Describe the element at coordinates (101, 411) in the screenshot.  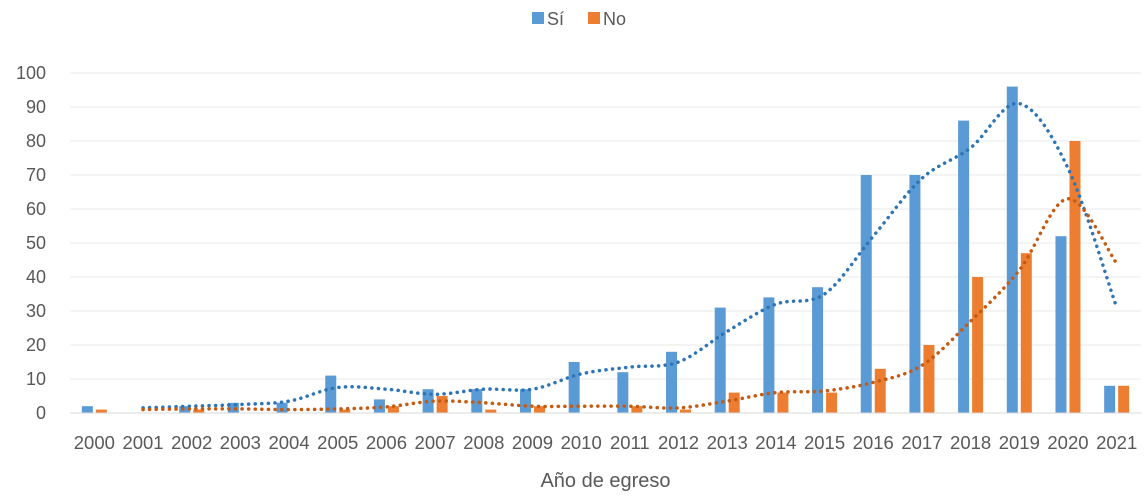
I see `bar-no-2000` at that location.